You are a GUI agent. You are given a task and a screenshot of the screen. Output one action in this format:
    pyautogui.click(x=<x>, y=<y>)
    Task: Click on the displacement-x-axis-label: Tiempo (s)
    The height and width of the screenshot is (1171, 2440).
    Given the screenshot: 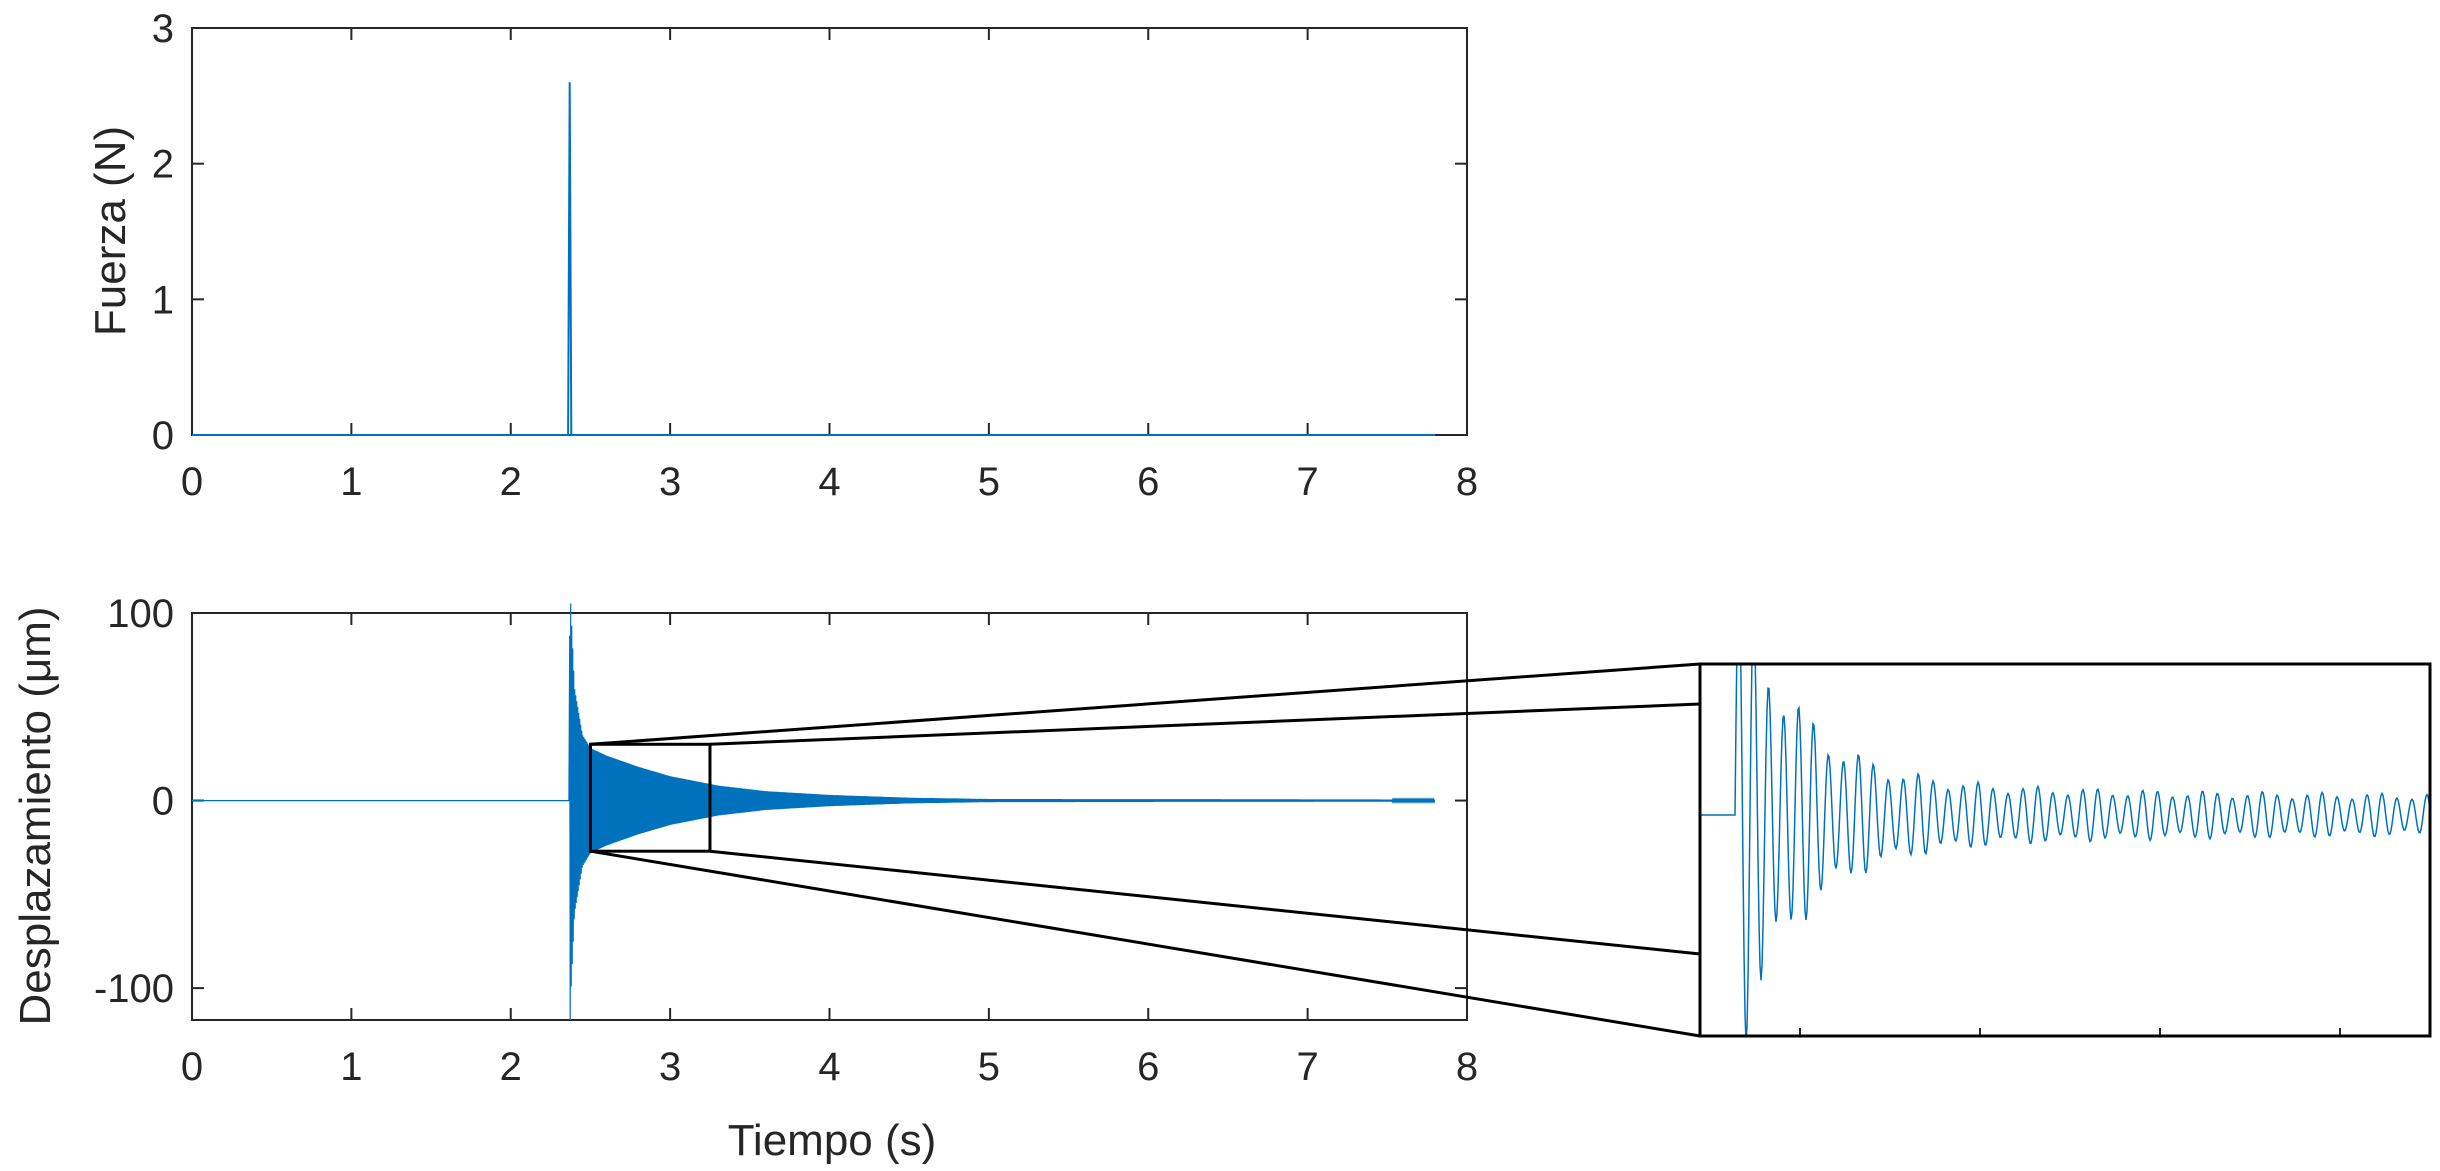 What is the action you would take?
    pyautogui.click(x=832, y=1140)
    